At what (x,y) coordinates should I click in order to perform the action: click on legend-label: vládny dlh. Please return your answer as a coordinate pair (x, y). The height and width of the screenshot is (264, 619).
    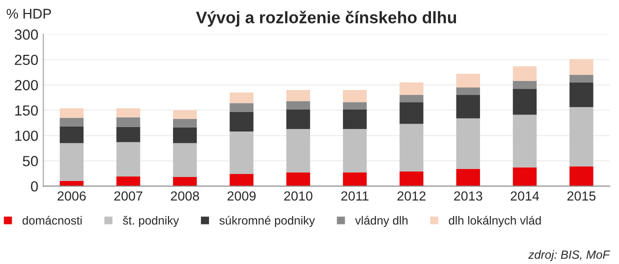
    Looking at the image, I should click on (381, 221).